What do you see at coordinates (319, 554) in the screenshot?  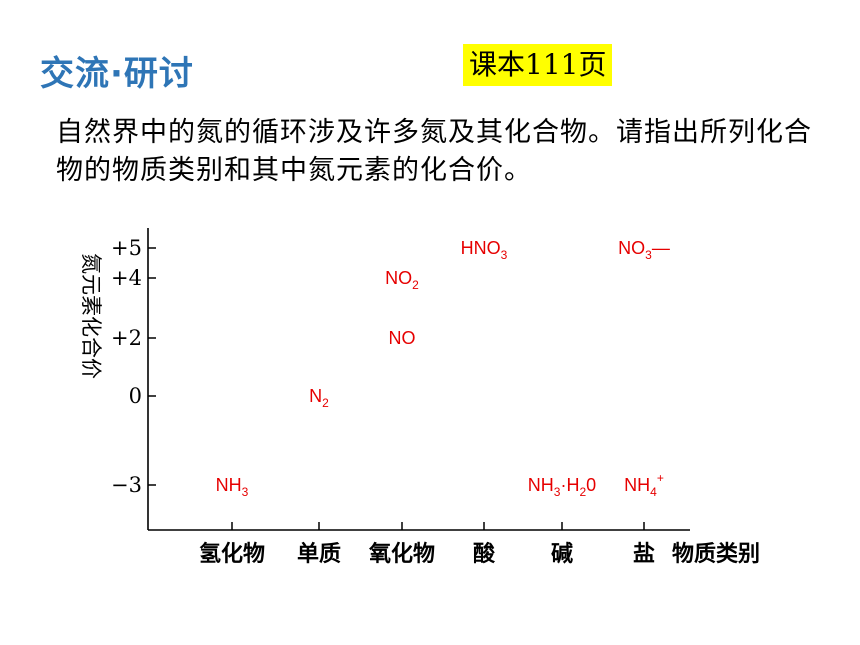 I see `x-tick-label: 单质` at bounding box center [319, 554].